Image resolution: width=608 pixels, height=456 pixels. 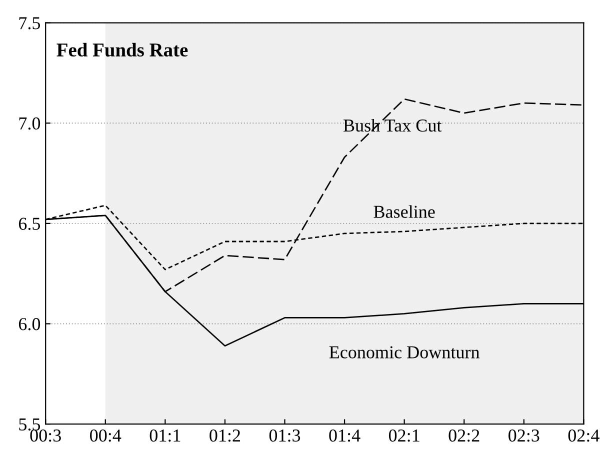 What do you see at coordinates (225, 435) in the screenshot?
I see `x-tick-label: 01:2` at bounding box center [225, 435].